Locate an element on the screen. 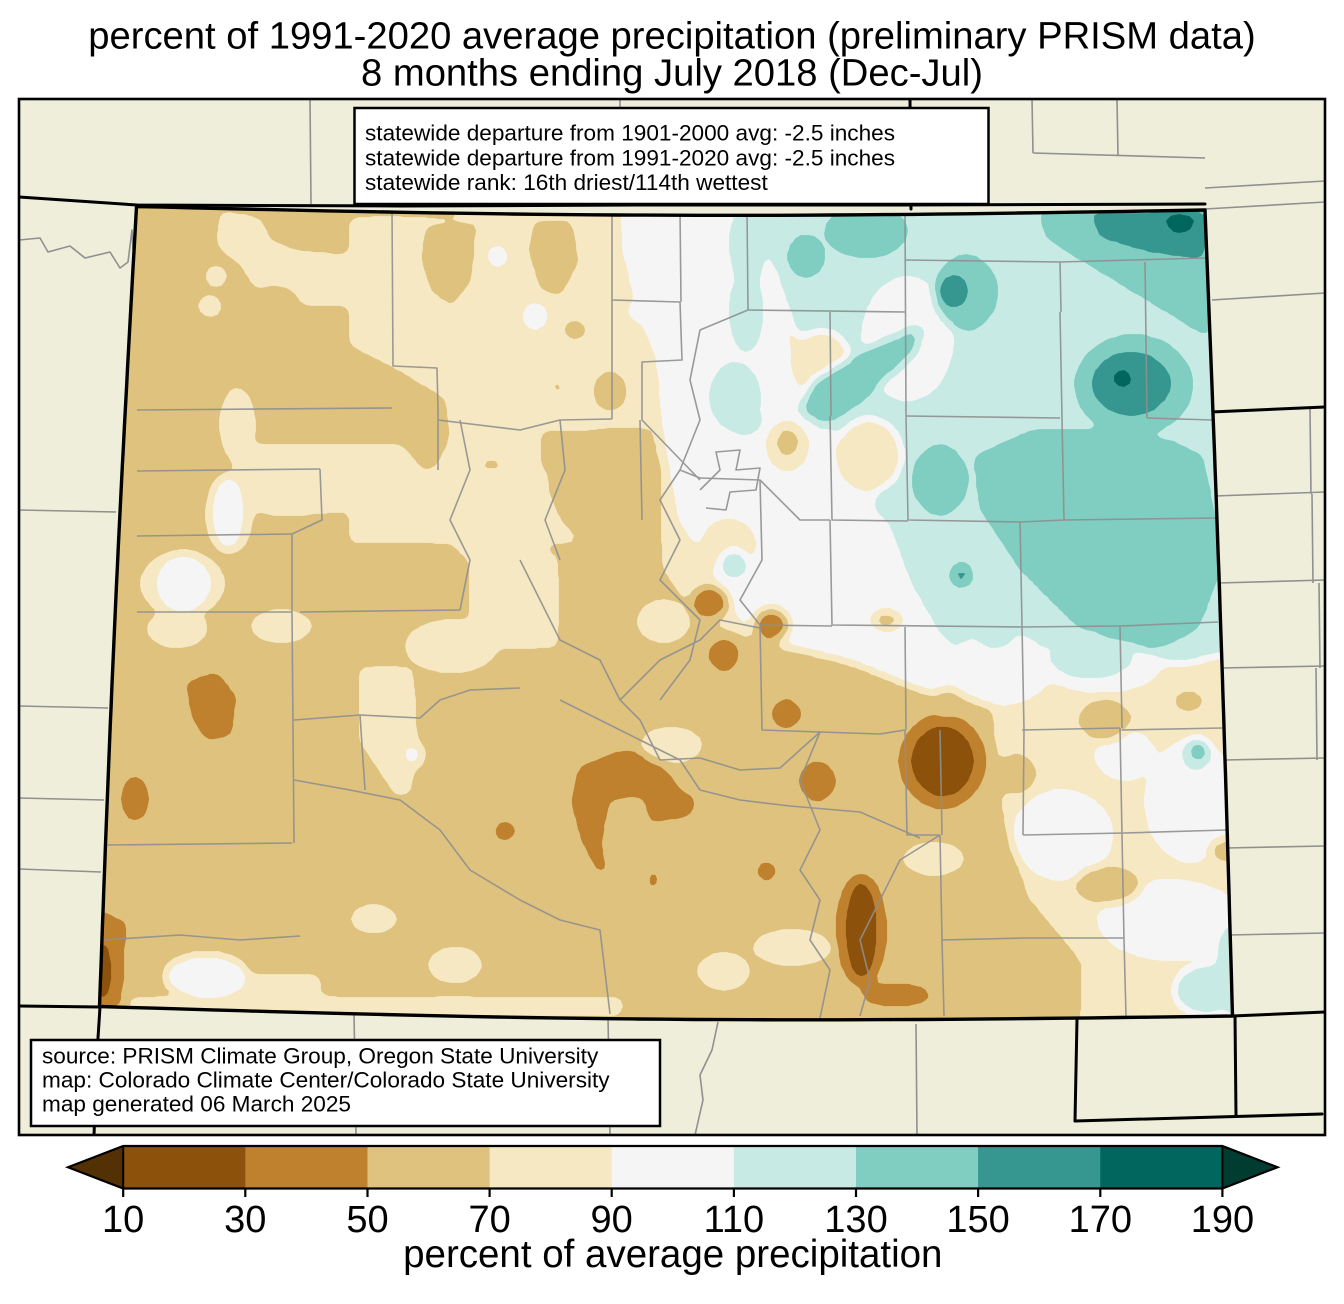 This screenshot has width=1344, height=1304. svg-text:percent of average precipitati: percent of average precipitation is located at coordinates (672, 1254).